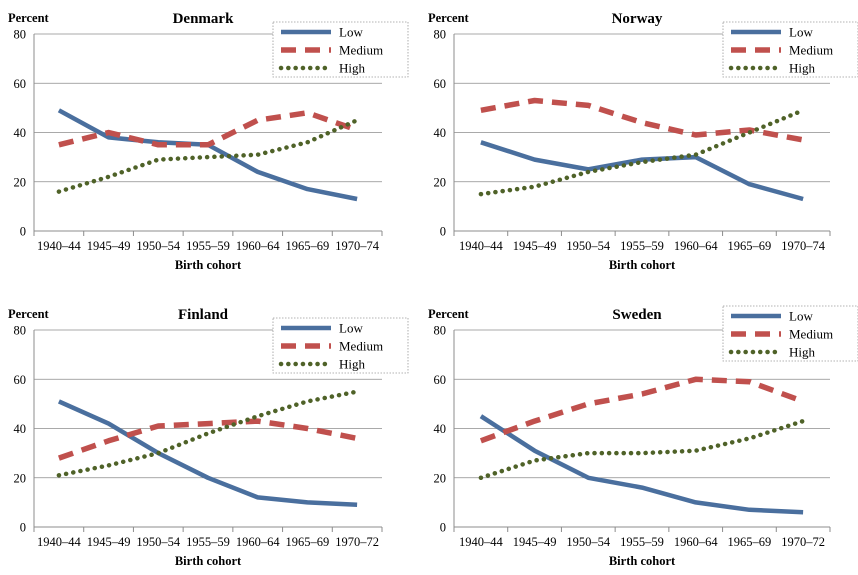 The height and width of the screenshot is (575, 858). Describe the element at coordinates (637, 19) in the screenshot. I see `chart-title: Norway` at that location.